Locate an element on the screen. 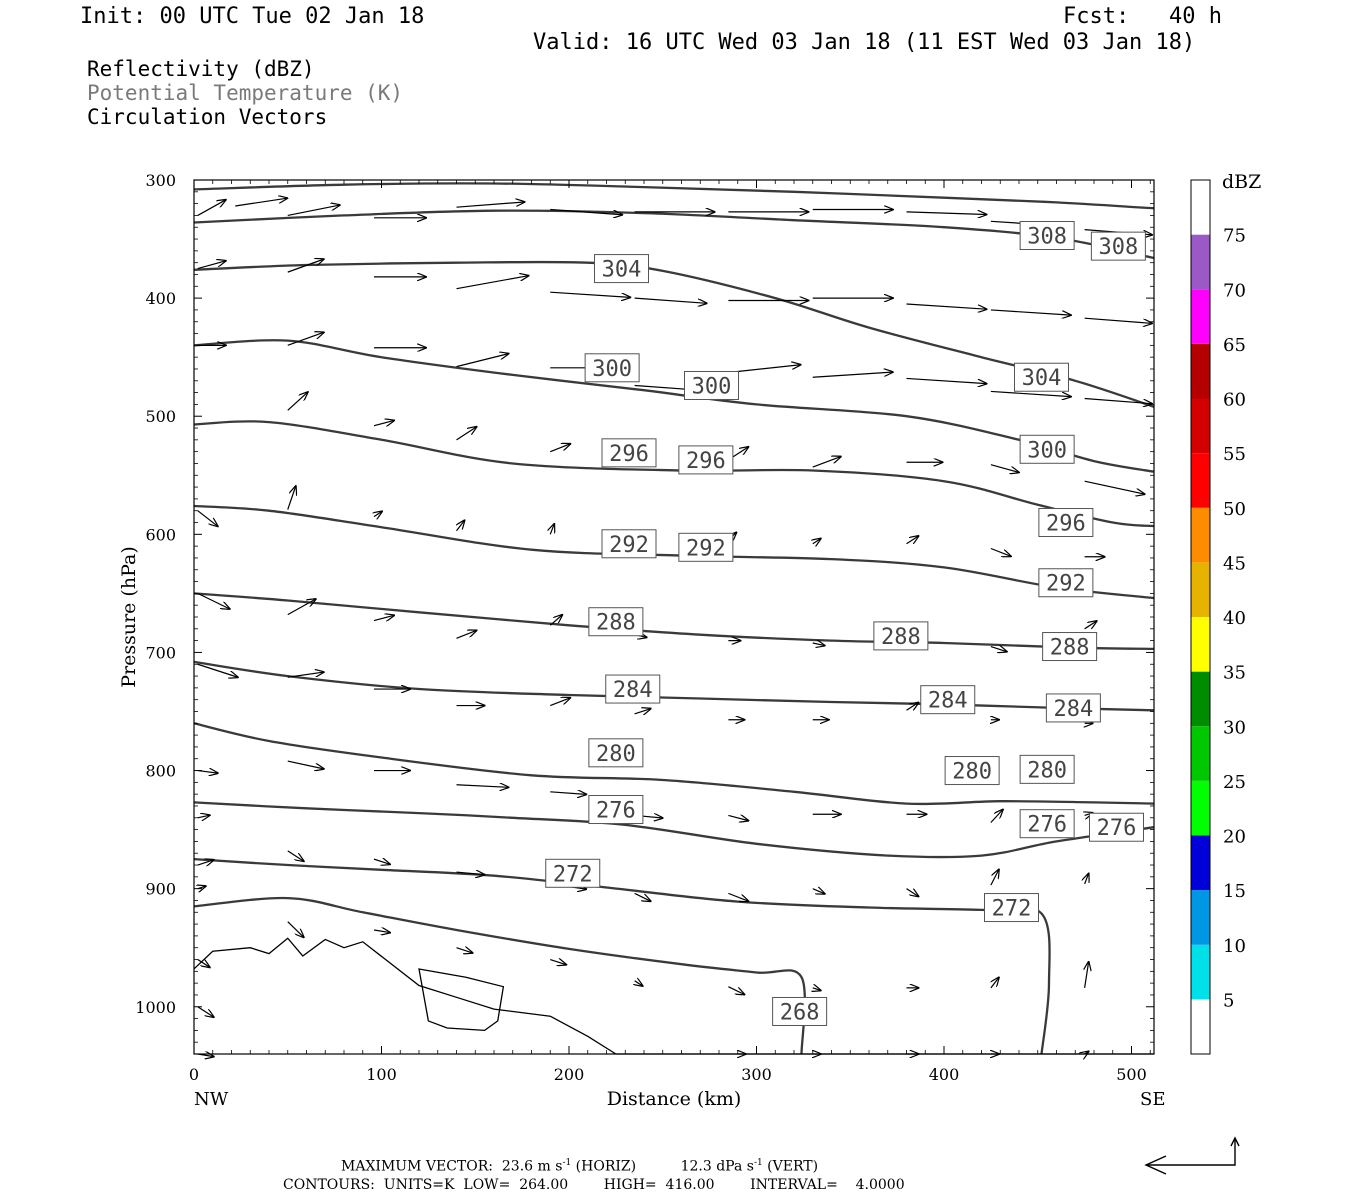 This screenshot has width=1350, height=1200. terrain-outline is located at coordinates (673, 996).